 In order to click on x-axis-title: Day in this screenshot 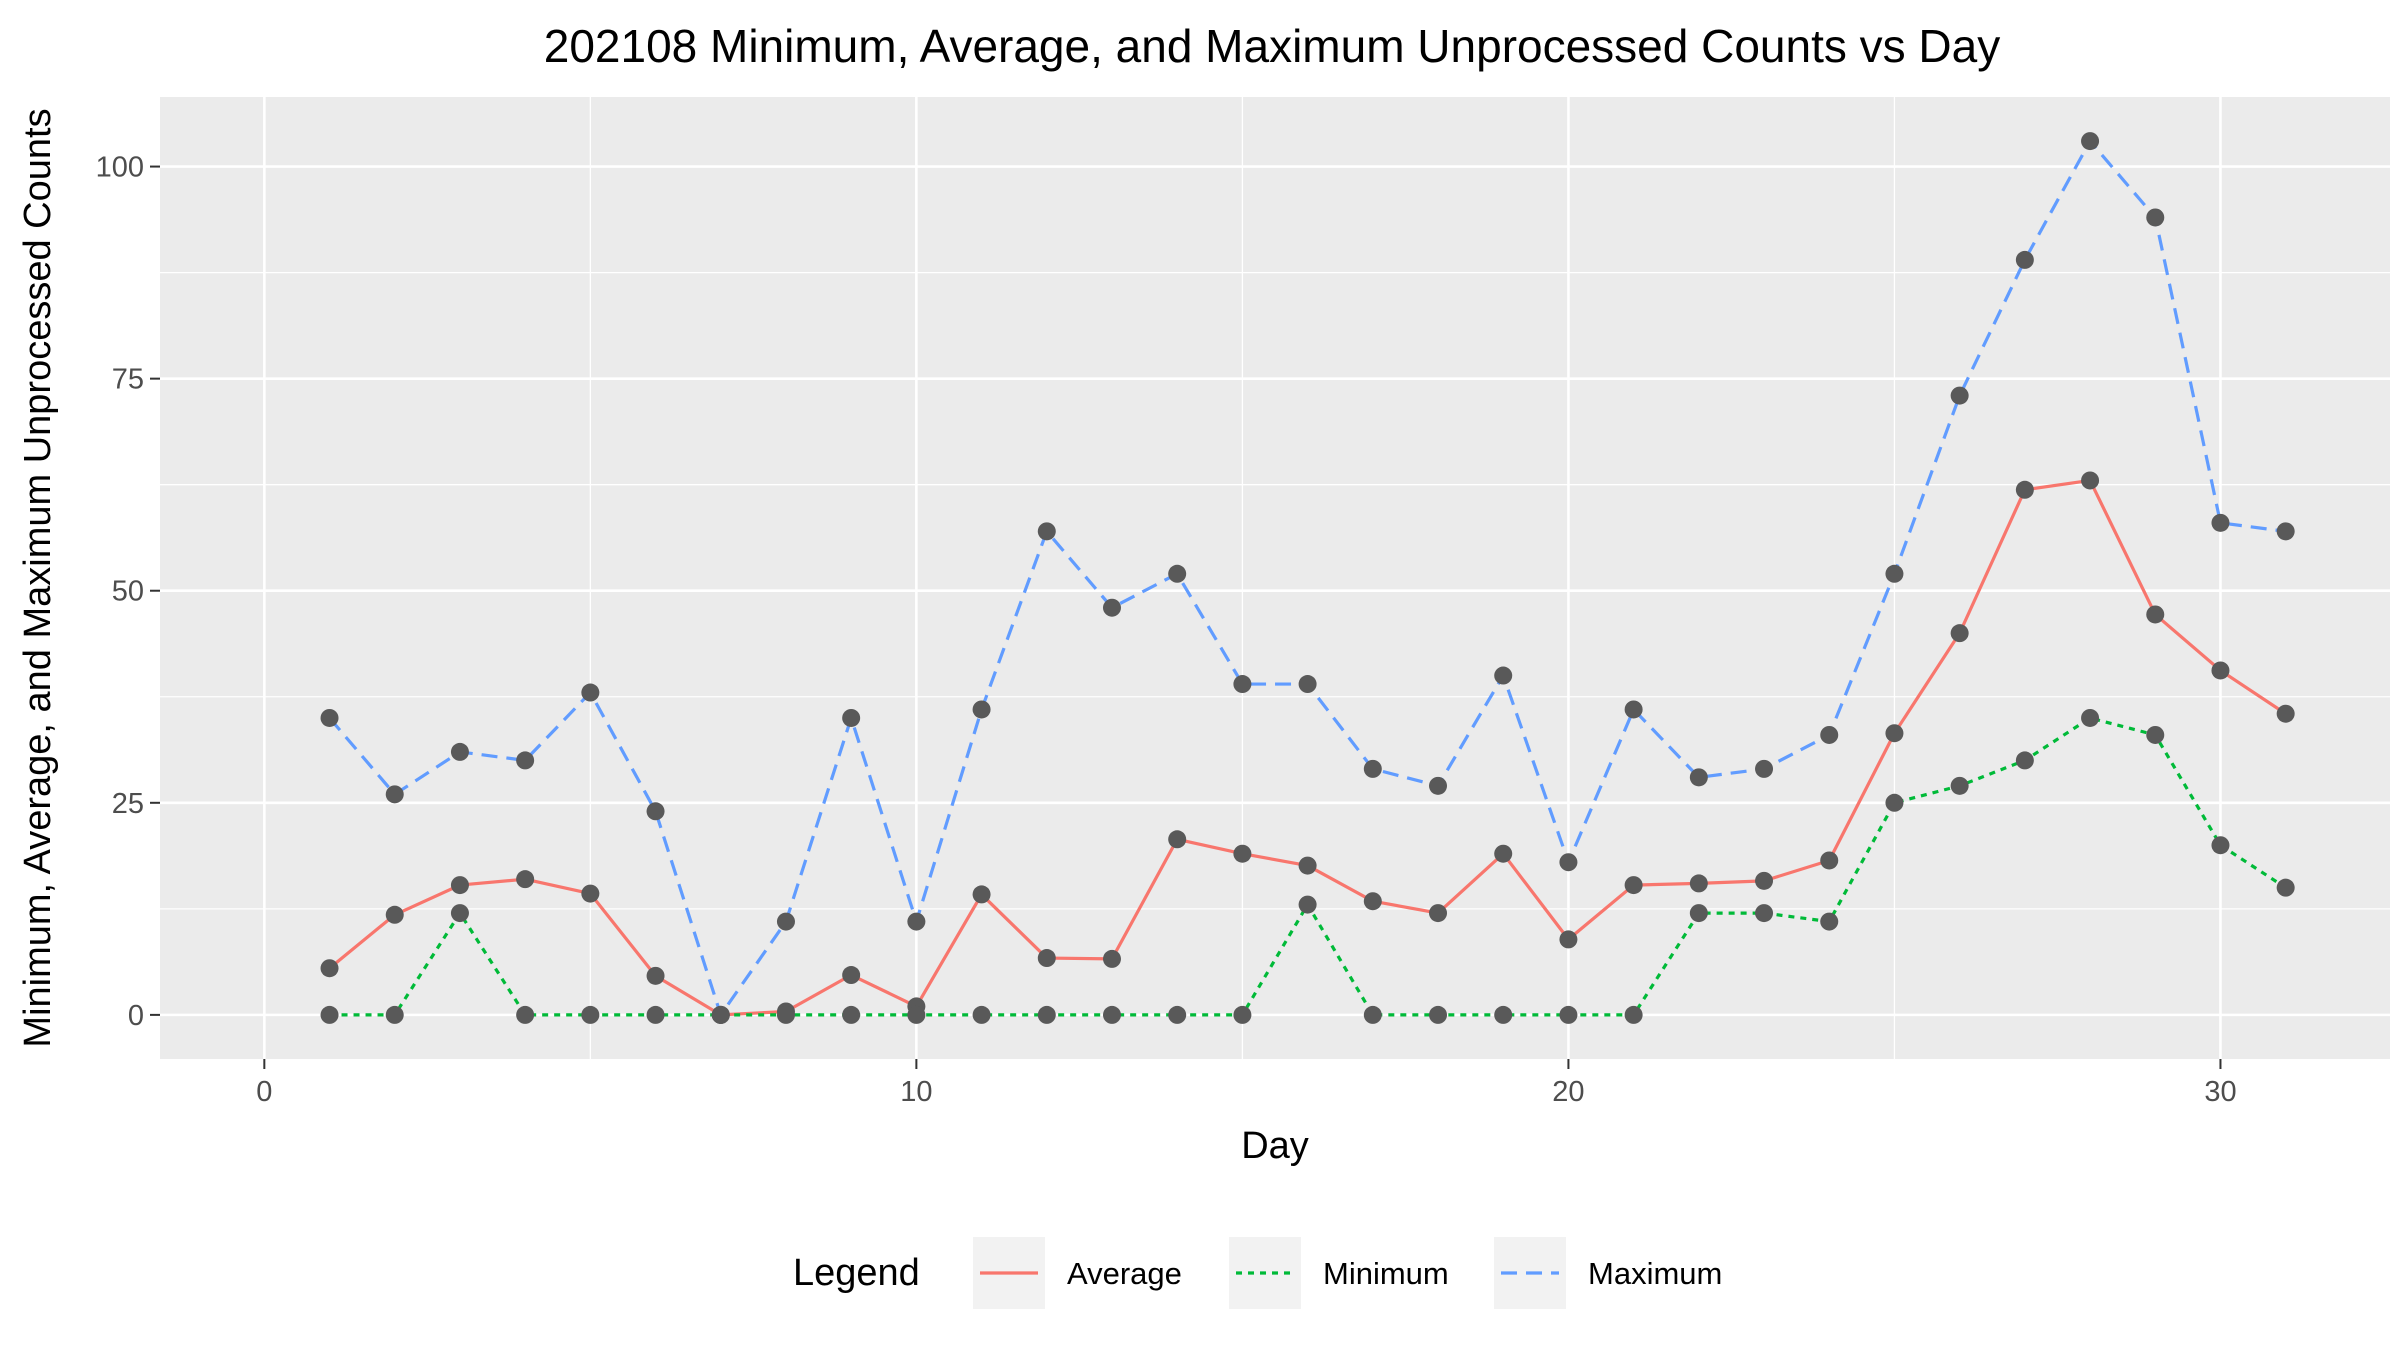, I will do `click(1275, 1146)`.